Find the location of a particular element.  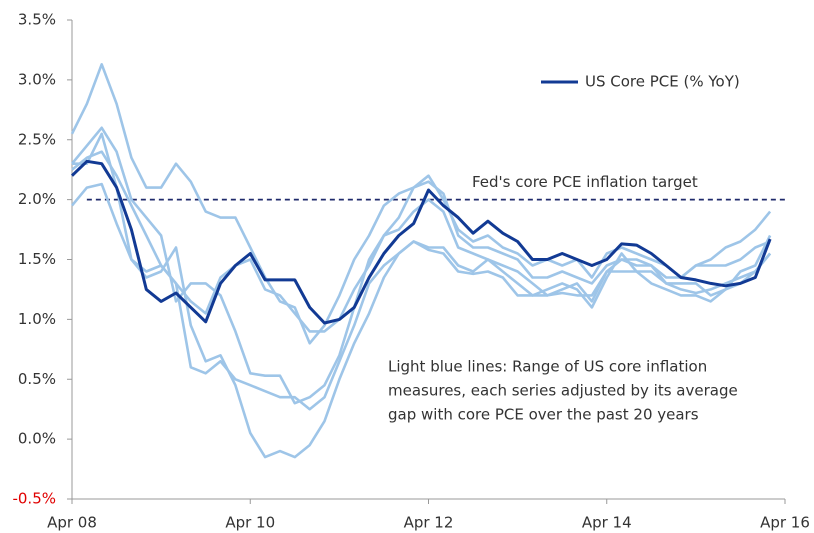

annotation-text: gap with core PCE over the past 20 years is located at coordinates (543, 415).